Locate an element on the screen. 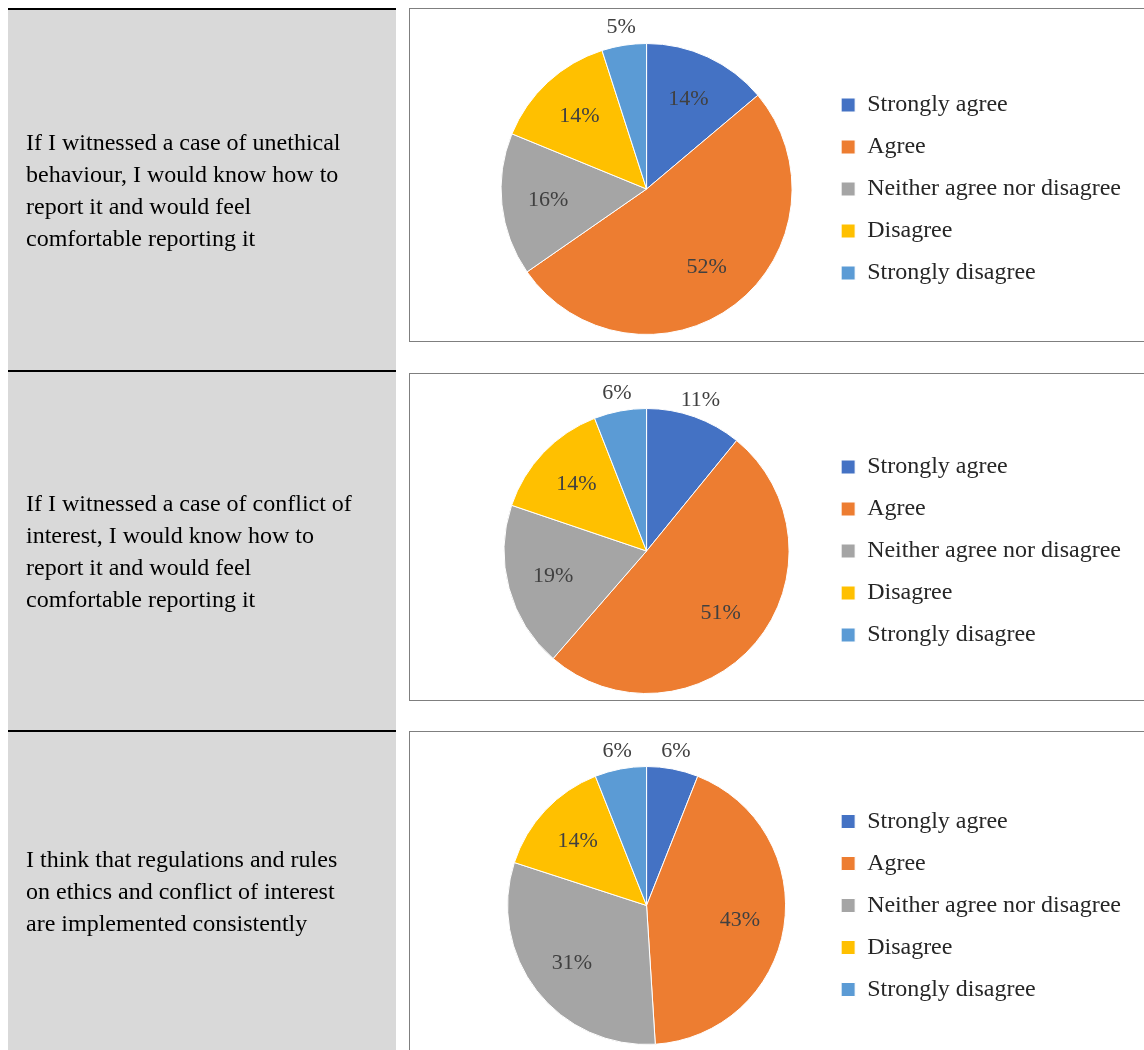 The height and width of the screenshot is (1050, 1144). data-label: 51% is located at coordinates (720, 612).